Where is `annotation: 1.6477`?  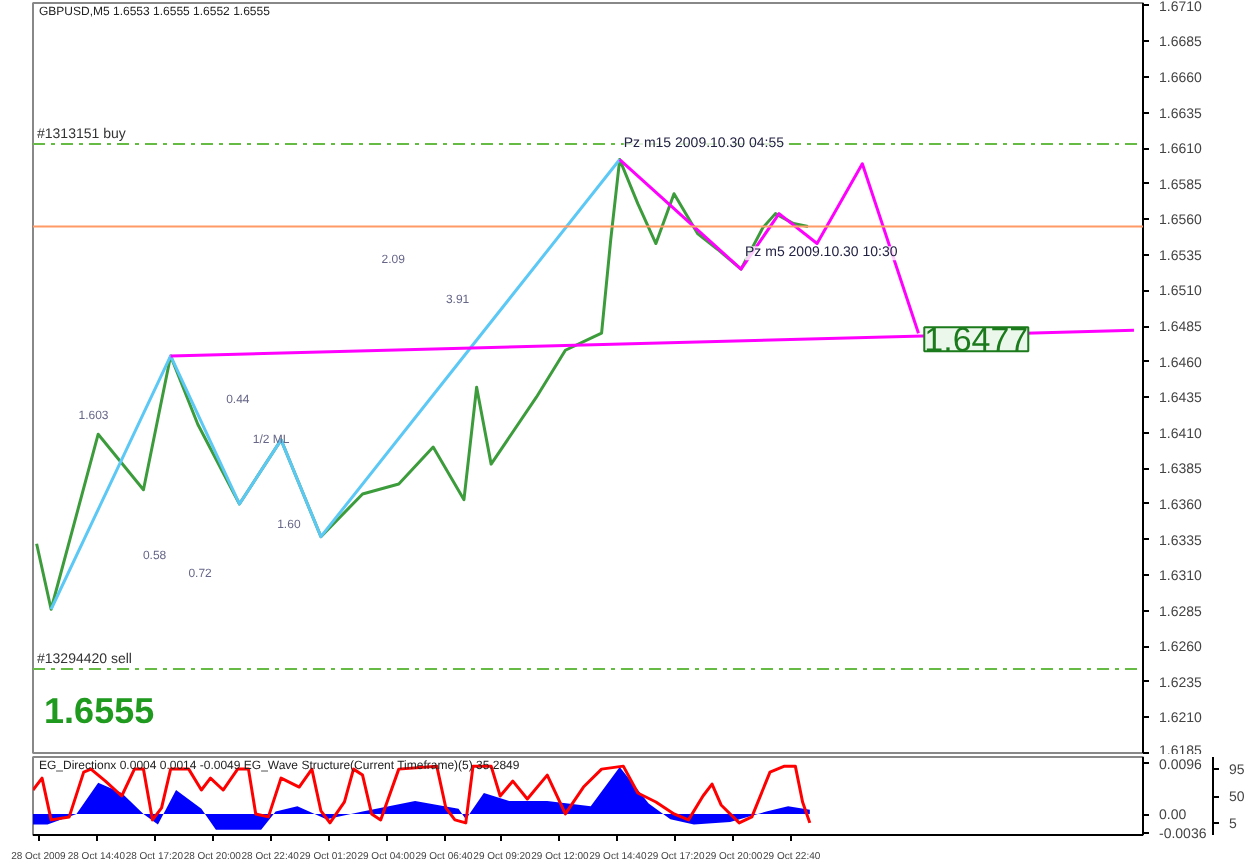 annotation: 1.6477 is located at coordinates (976, 340).